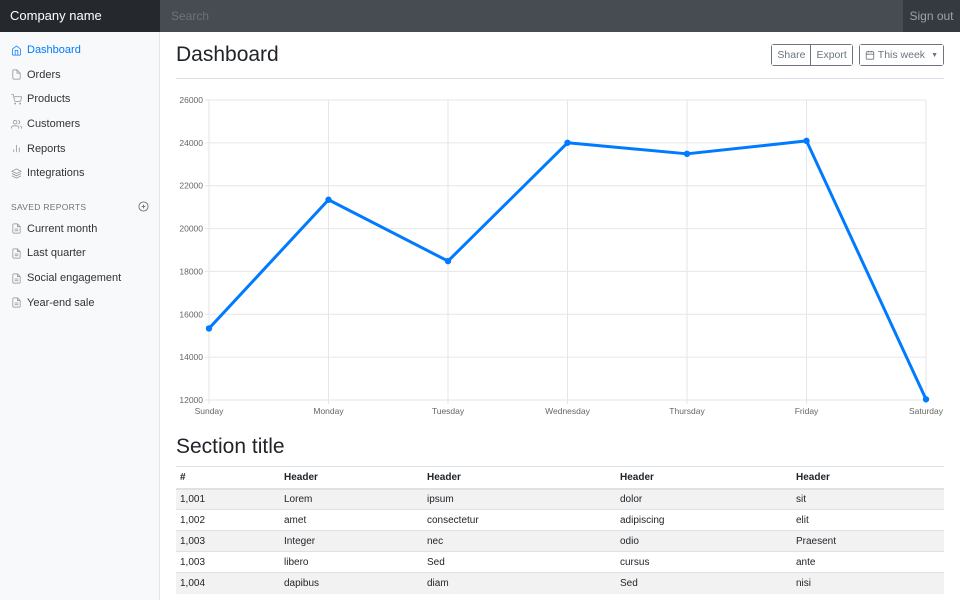  Describe the element at coordinates (926, 411) in the screenshot. I see `x-tick-label: Saturday` at that location.